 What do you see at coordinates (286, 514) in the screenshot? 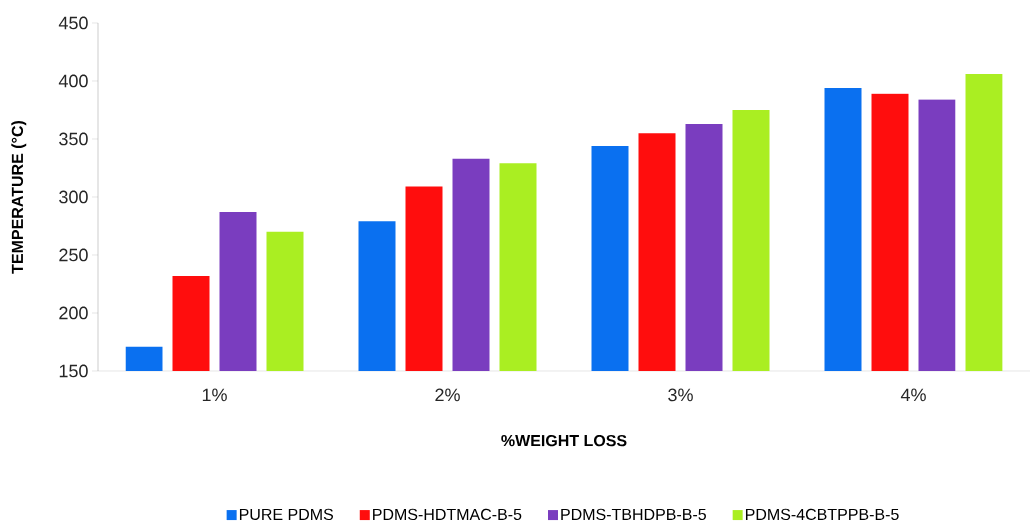
I see `legend-label: PURE PDMS` at bounding box center [286, 514].